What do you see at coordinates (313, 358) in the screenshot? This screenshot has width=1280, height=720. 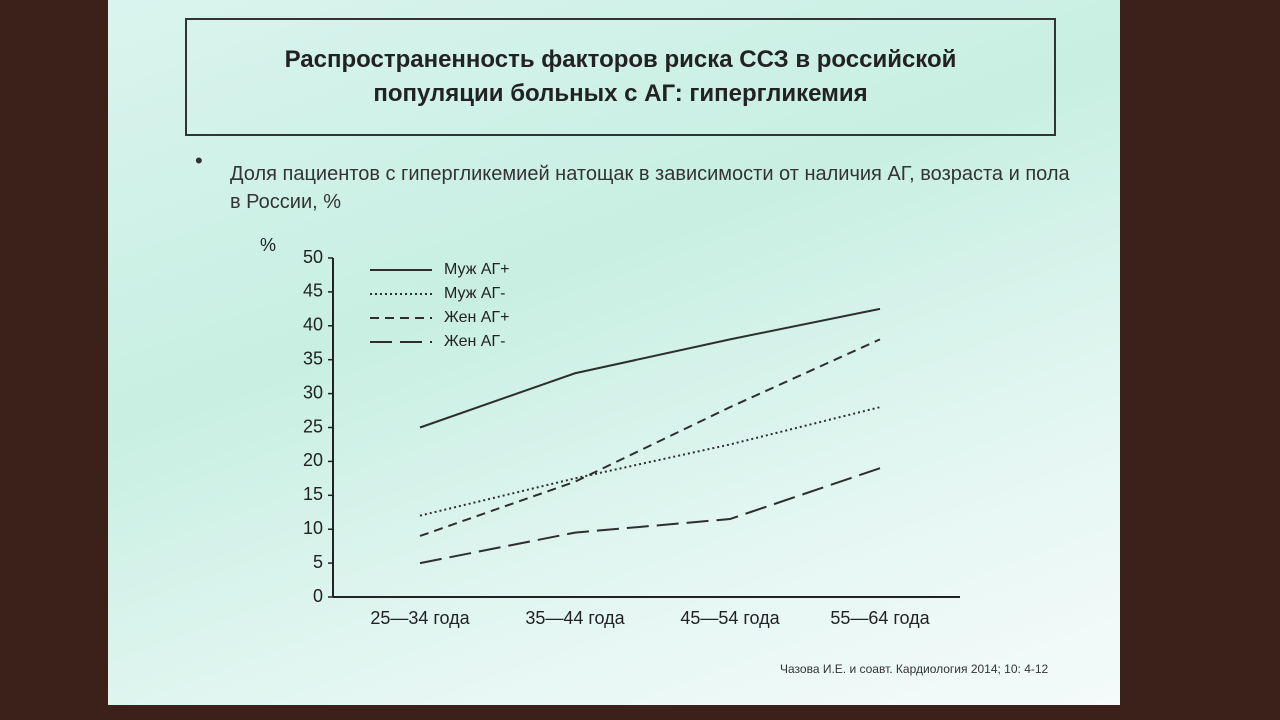 I see `y-tick-label: 35` at bounding box center [313, 358].